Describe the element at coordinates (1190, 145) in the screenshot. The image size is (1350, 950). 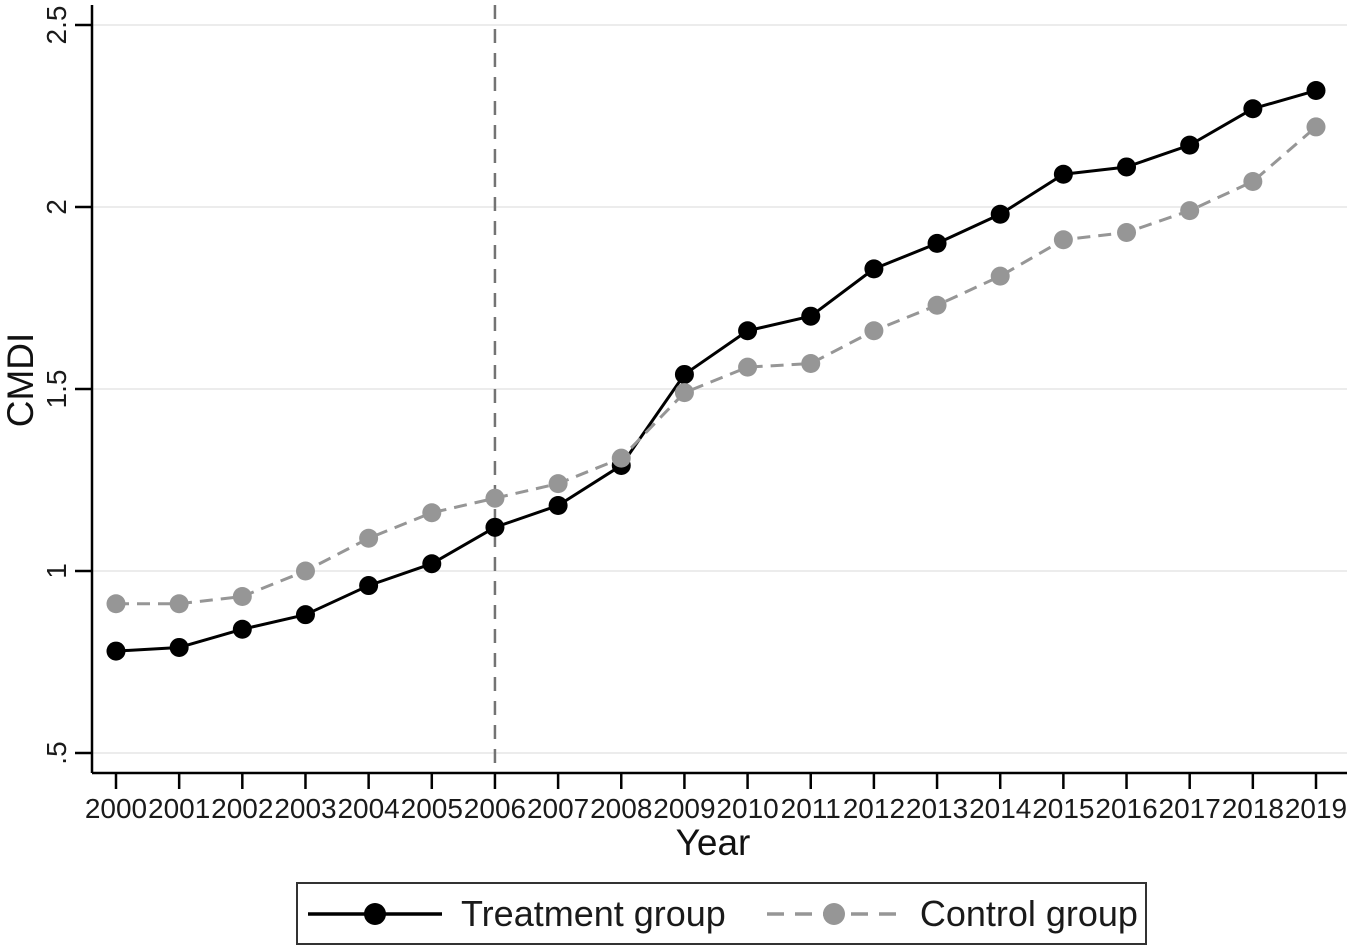
I see `marker-treatment-2017` at that location.